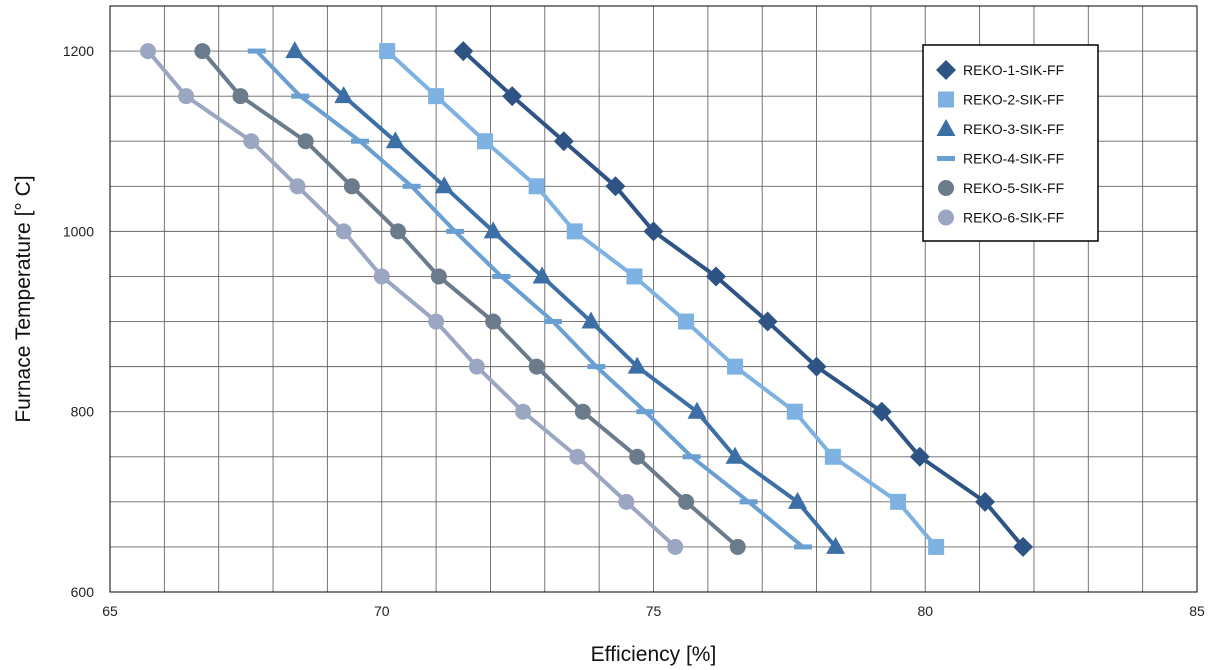  Describe the element at coordinates (654, 611) in the screenshot. I see `x-tick-label: 75` at that location.